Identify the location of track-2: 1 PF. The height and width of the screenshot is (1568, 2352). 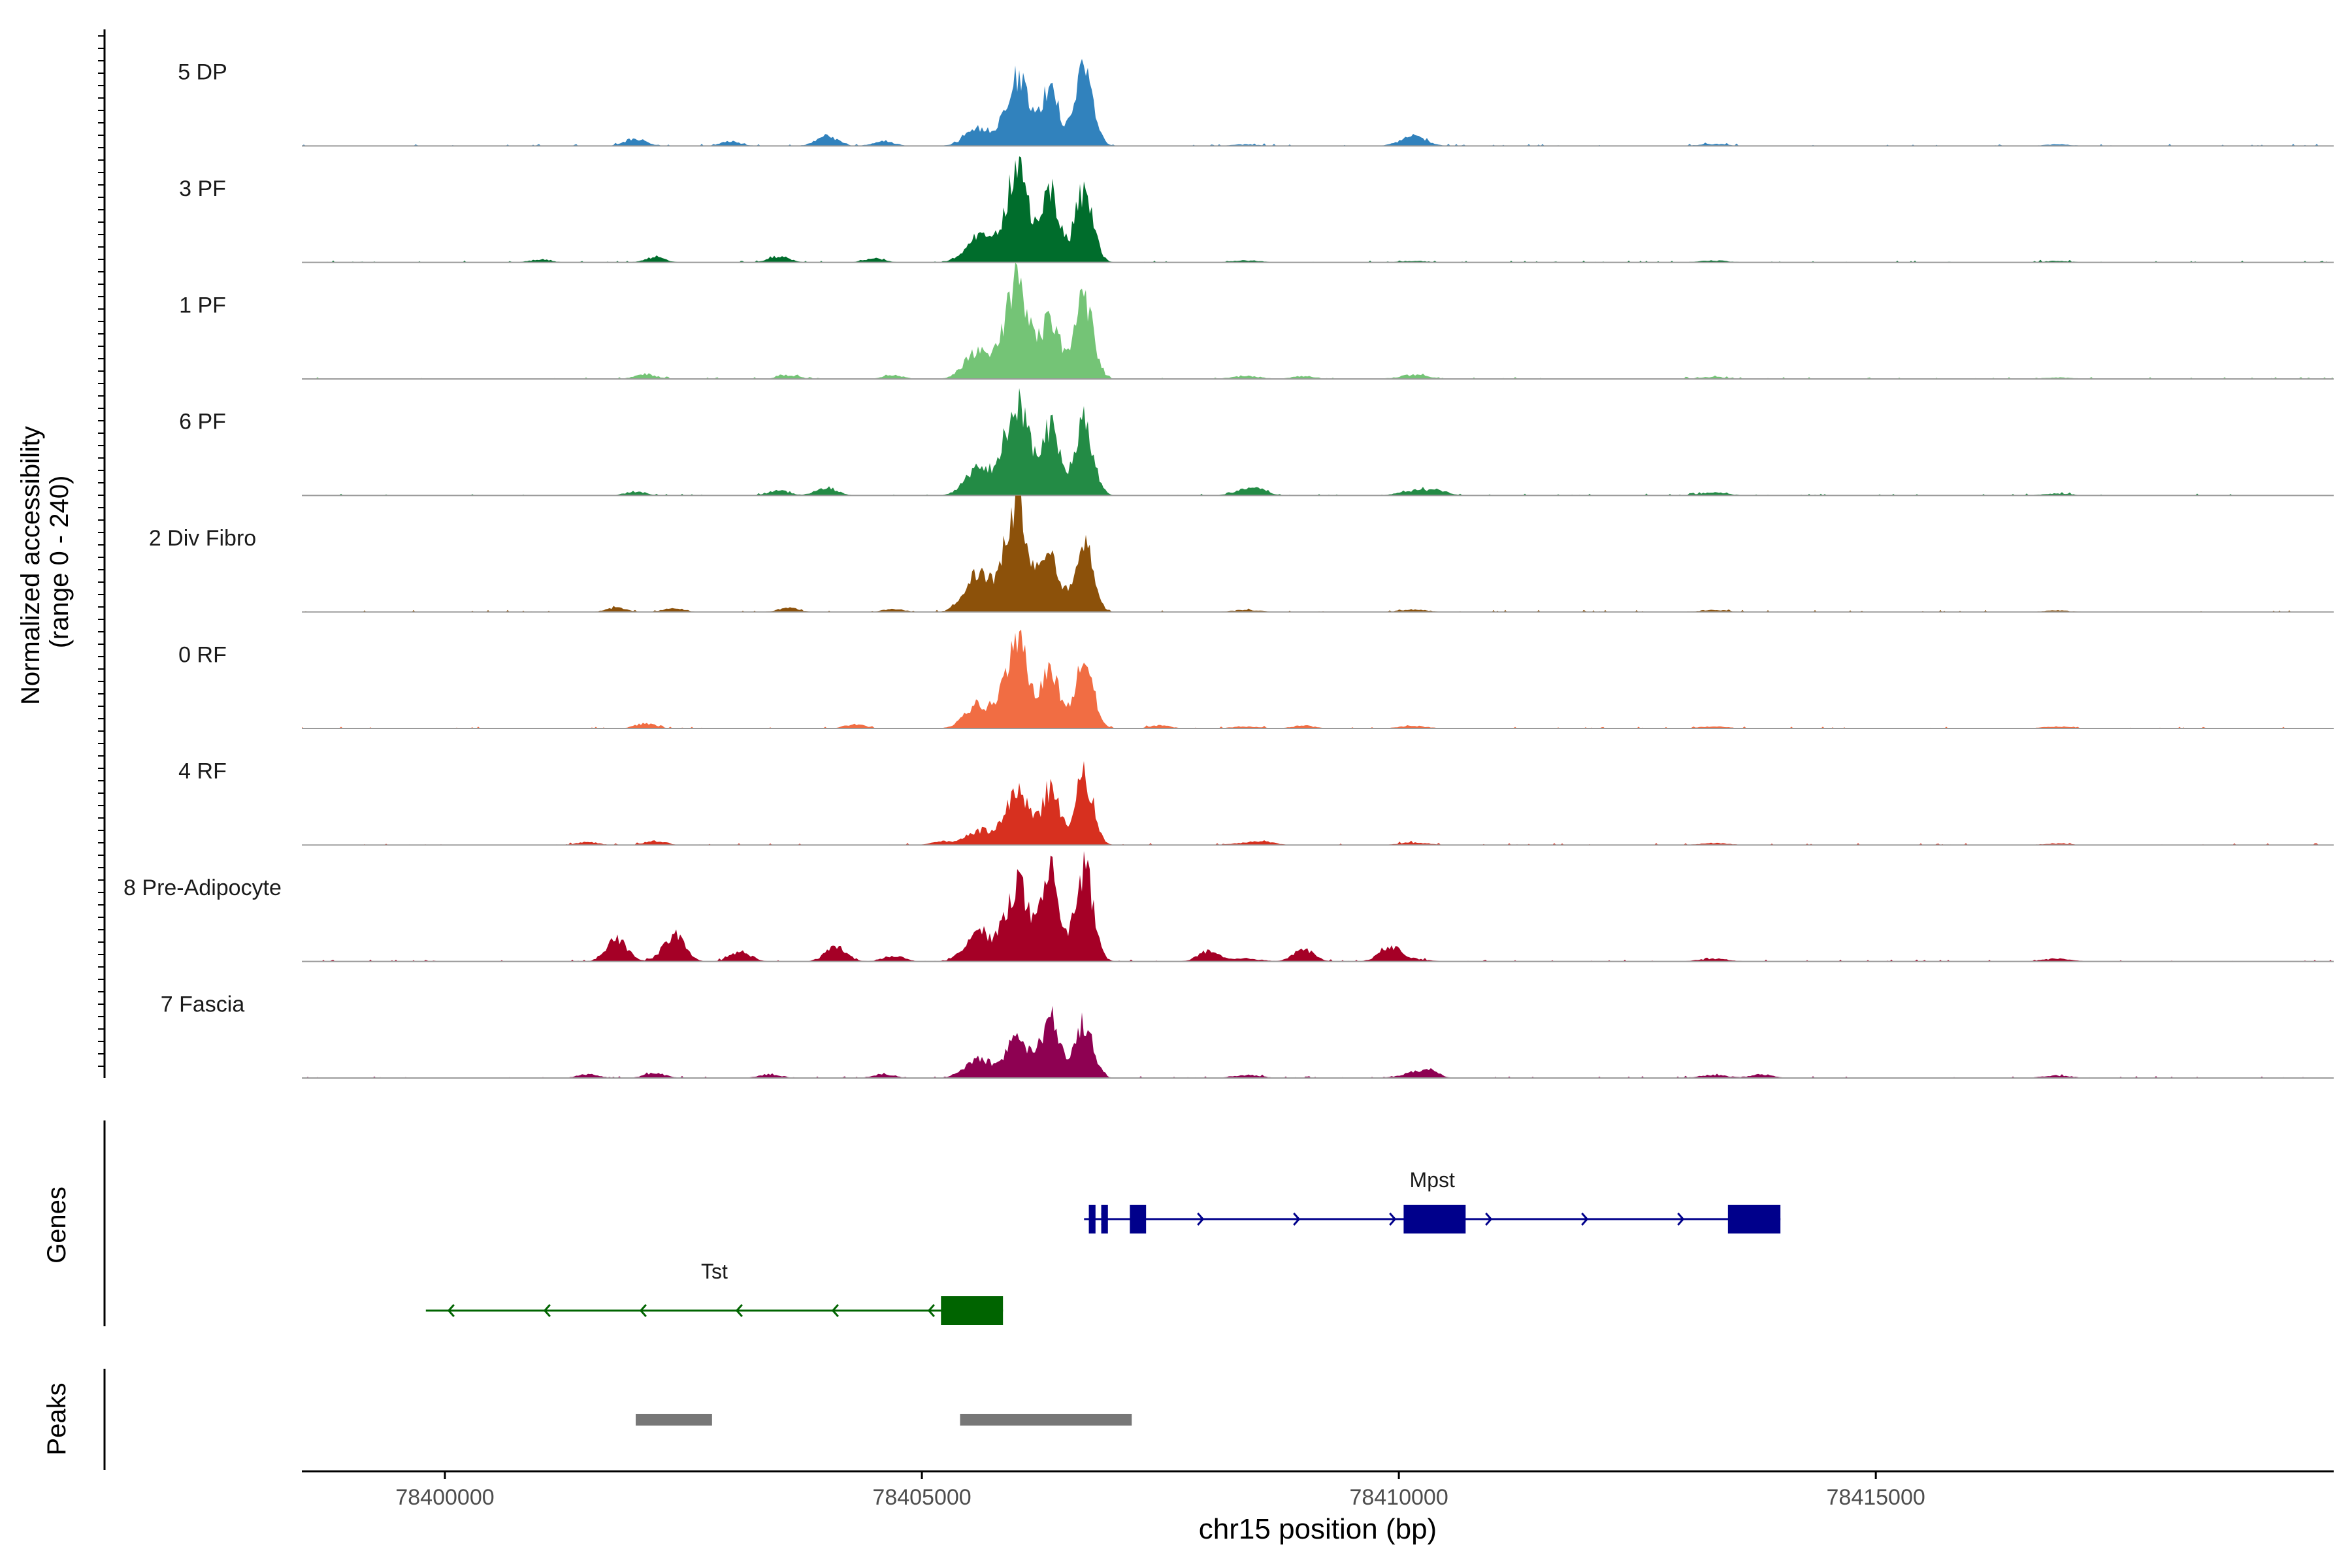
(1256, 321).